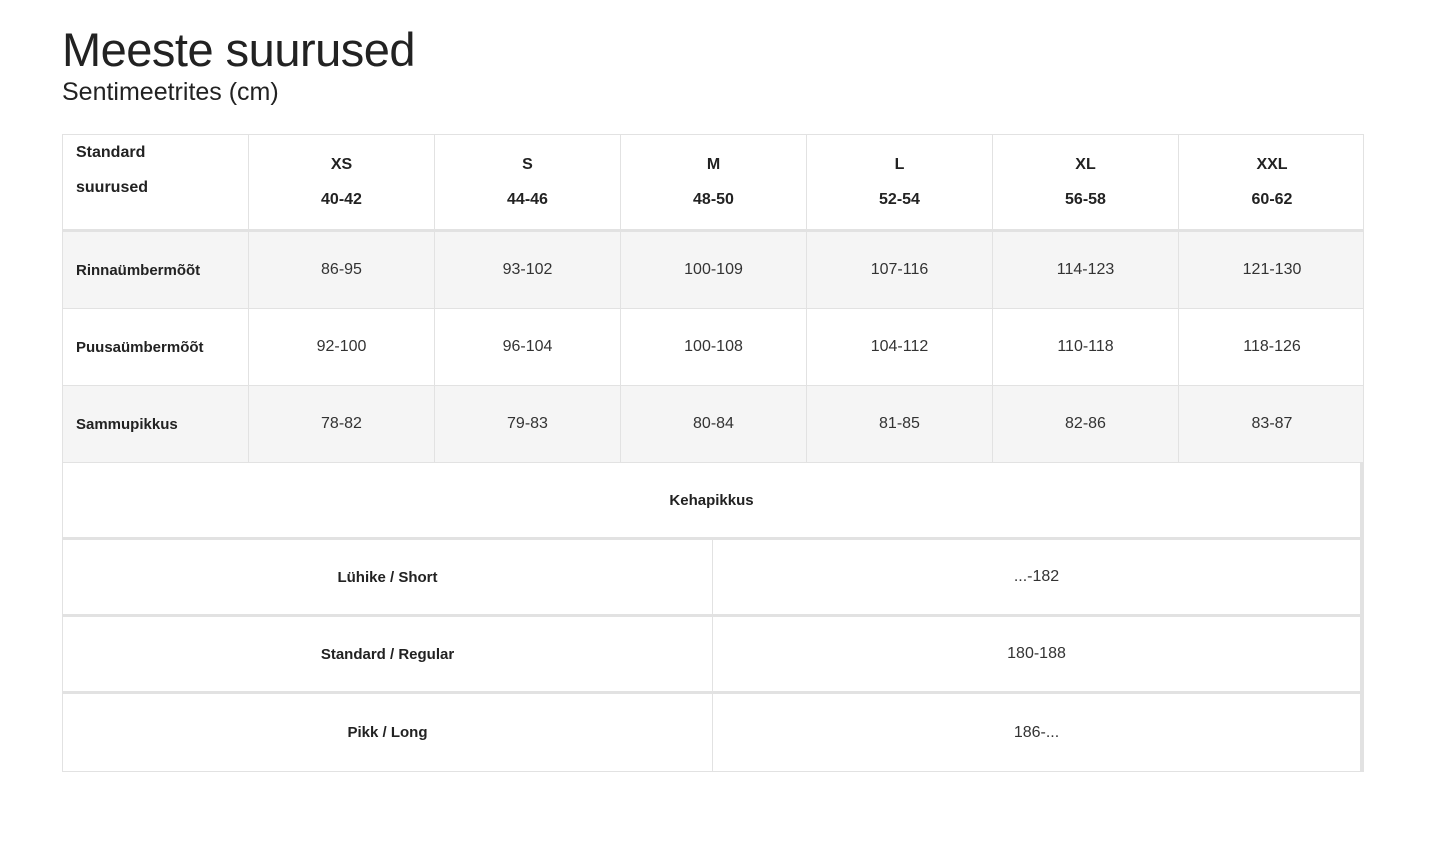 The height and width of the screenshot is (846, 1445). Describe the element at coordinates (1036, 576) in the screenshot. I see `table-cell: ...-182` at that location.